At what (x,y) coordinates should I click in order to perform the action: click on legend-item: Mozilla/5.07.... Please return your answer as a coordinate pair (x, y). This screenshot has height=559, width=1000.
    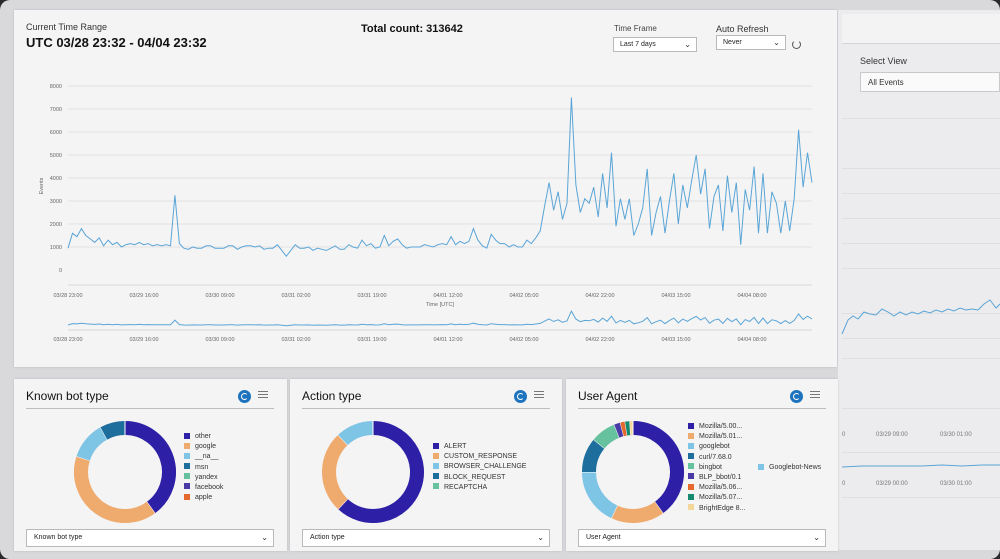
    Looking at the image, I should click on (716, 498).